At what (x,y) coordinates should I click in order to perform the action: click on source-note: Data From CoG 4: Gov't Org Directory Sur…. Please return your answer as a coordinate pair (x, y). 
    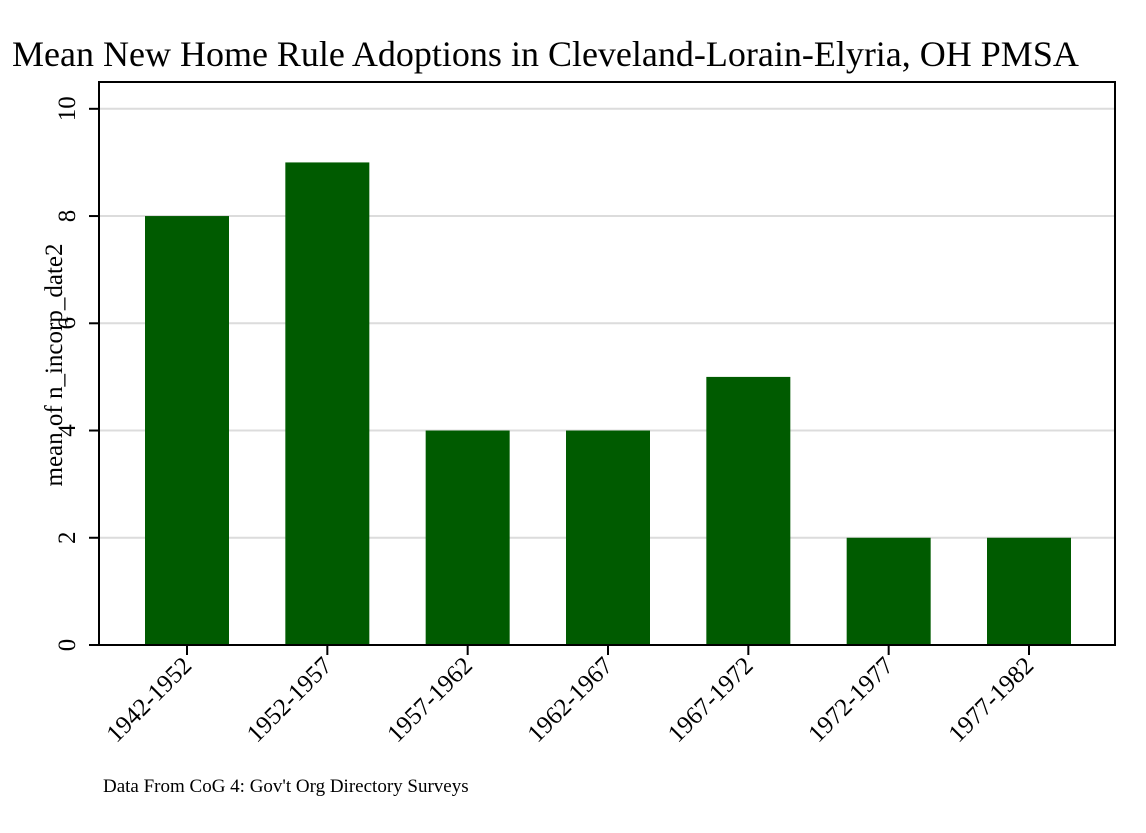
    Looking at the image, I should click on (286, 786).